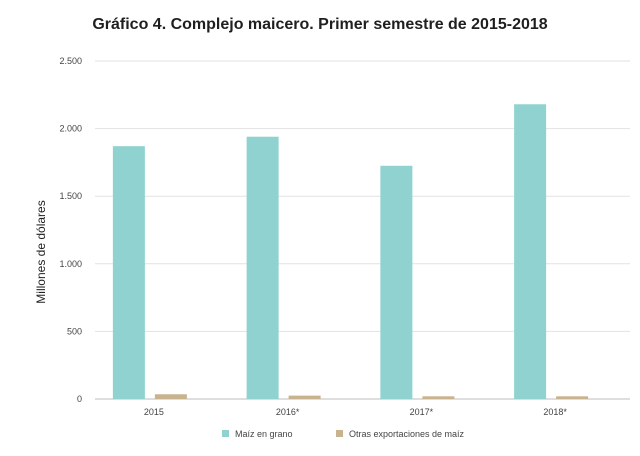 This screenshot has width=640, height=456. I want to click on legend-label: Maíz en grano, so click(264, 434).